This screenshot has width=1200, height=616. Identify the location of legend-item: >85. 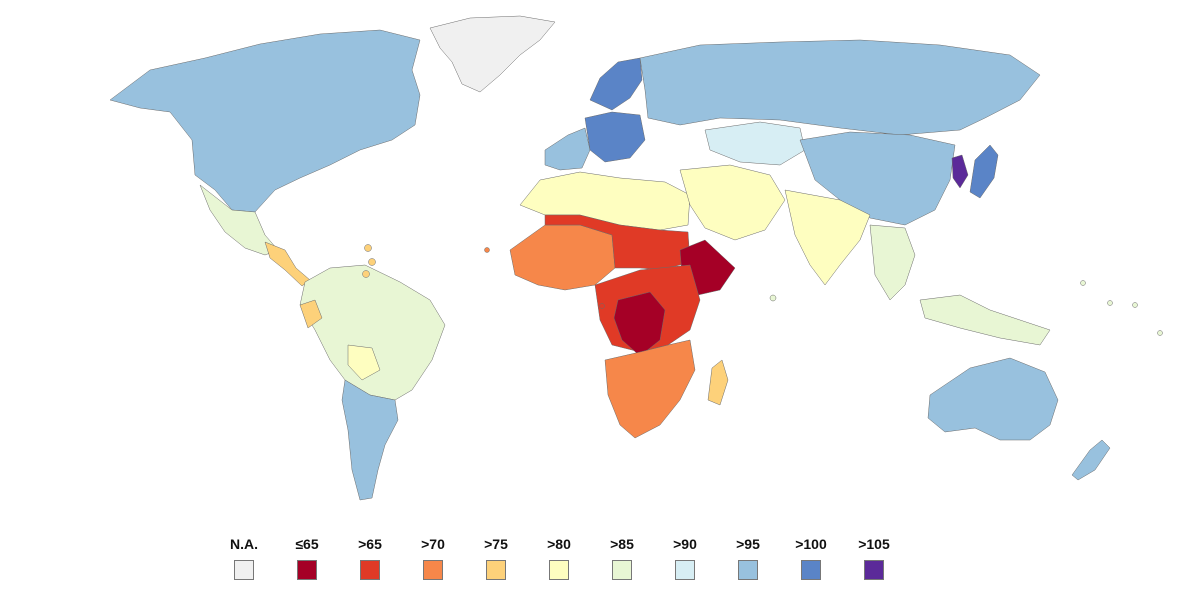
(622, 564).